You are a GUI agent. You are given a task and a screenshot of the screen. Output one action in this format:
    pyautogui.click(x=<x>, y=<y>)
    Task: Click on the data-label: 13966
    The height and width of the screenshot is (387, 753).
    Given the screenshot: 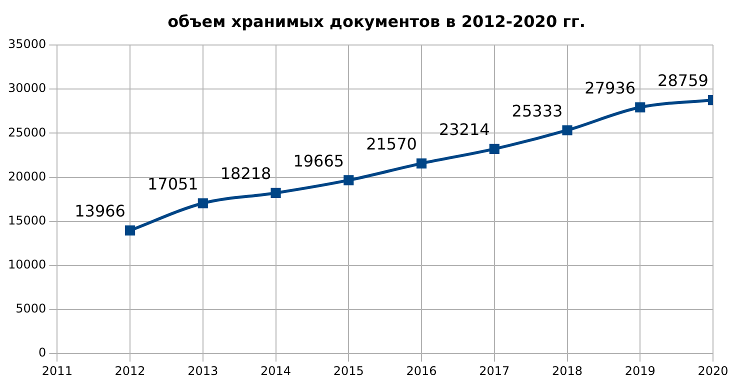 What is the action you would take?
    pyautogui.click(x=100, y=211)
    